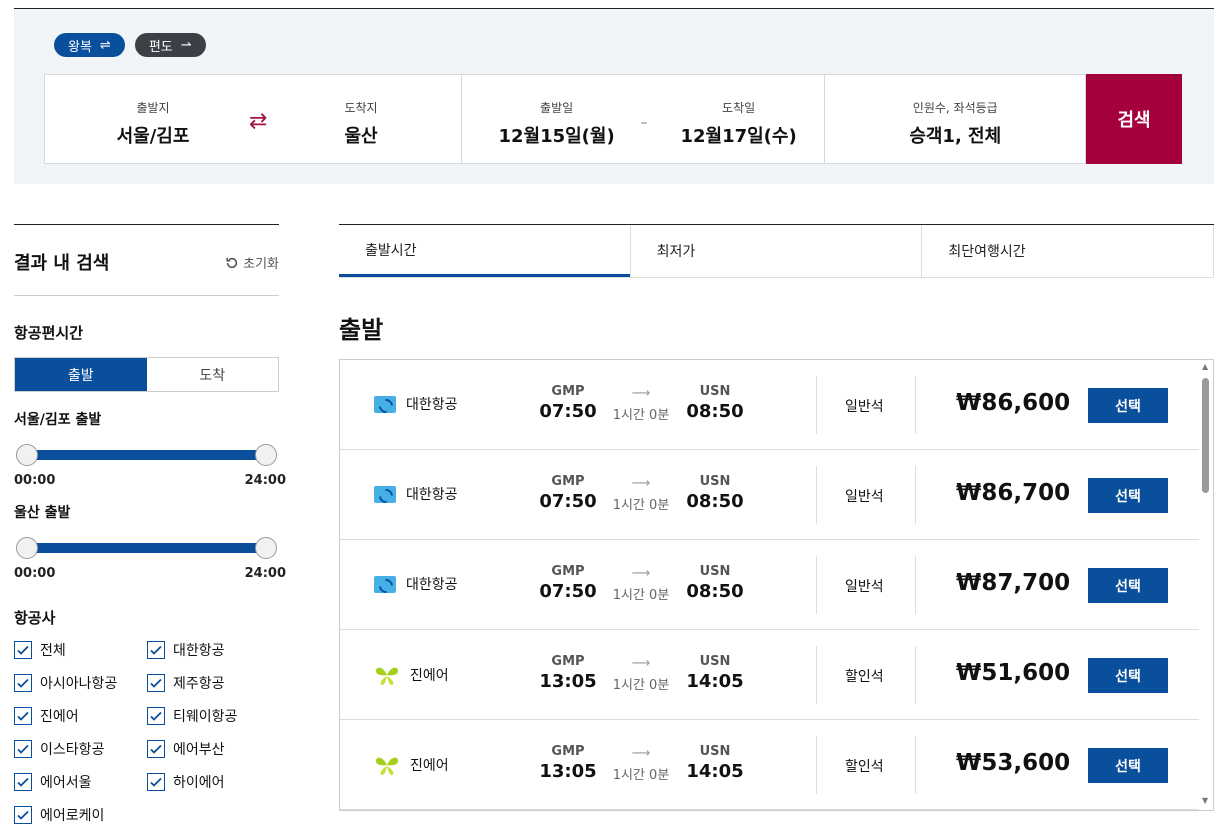 The height and width of the screenshot is (838, 1222). What do you see at coordinates (199, 684) in the screenshot?
I see `airline-checkbox-label: 제주항공` at bounding box center [199, 684].